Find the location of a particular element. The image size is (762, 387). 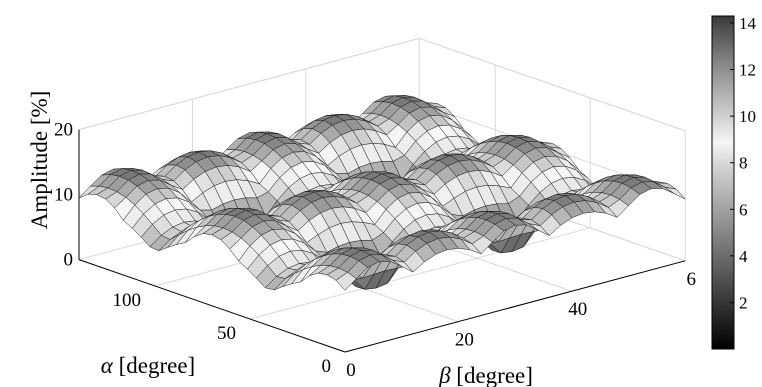

colorbar-ticks: 2 4 6 8 10 12 14 is located at coordinates (743, 163).